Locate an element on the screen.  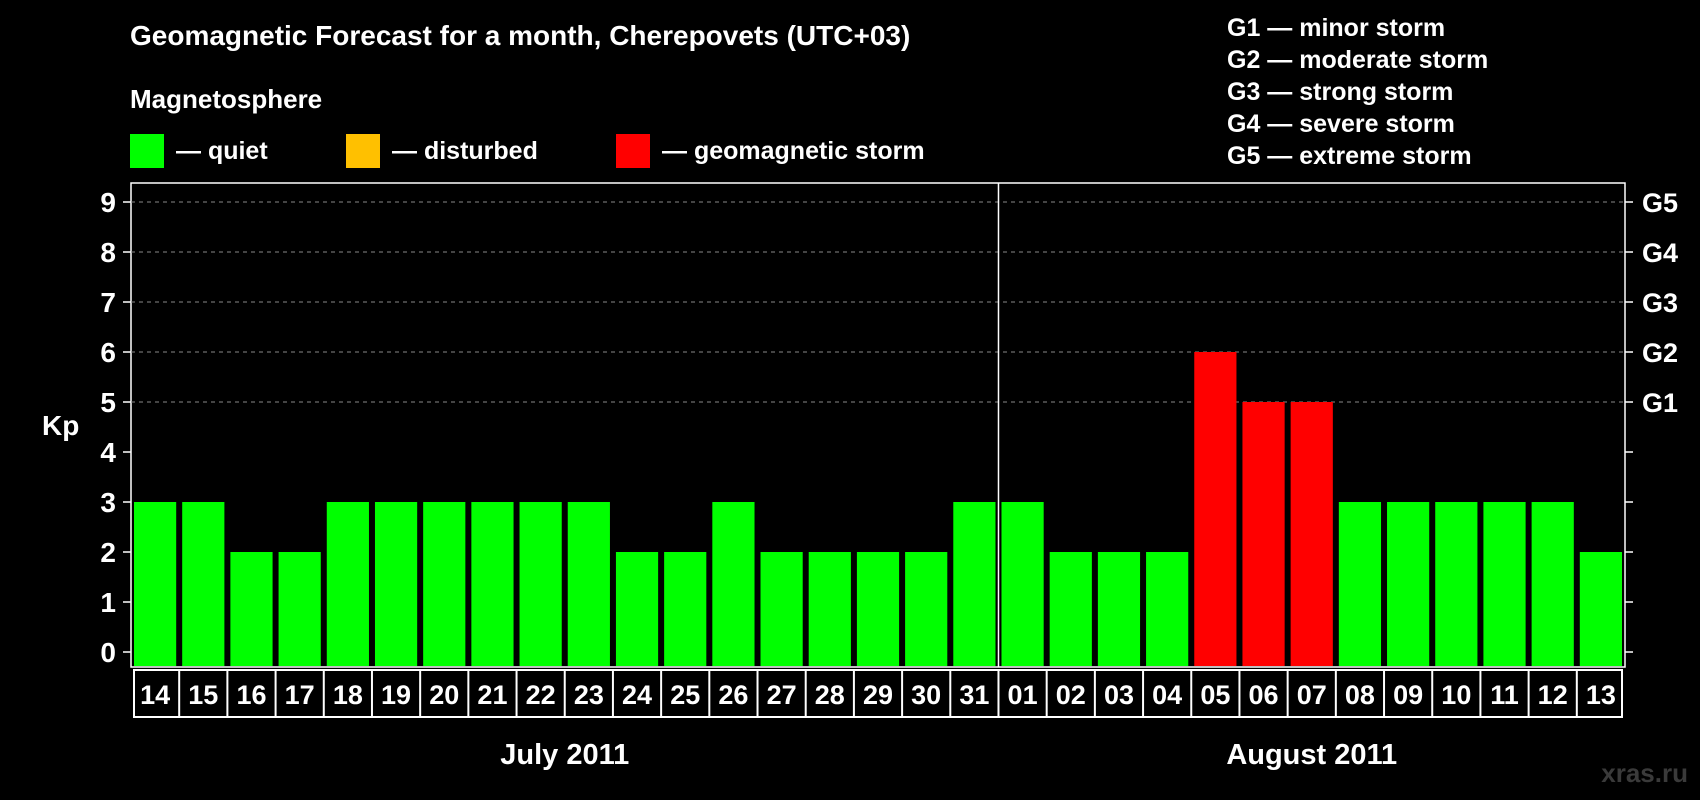
category-axis-box is located at coordinates (878, 693).